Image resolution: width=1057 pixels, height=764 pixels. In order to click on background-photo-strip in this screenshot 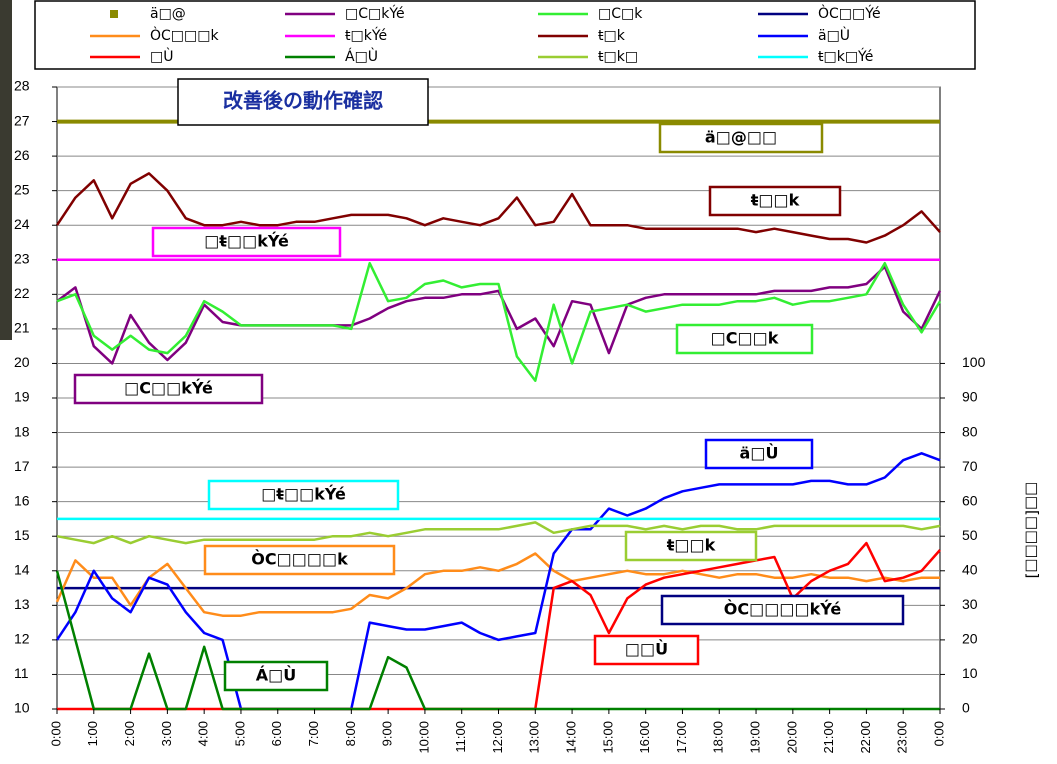, I will do `click(6, 170)`.